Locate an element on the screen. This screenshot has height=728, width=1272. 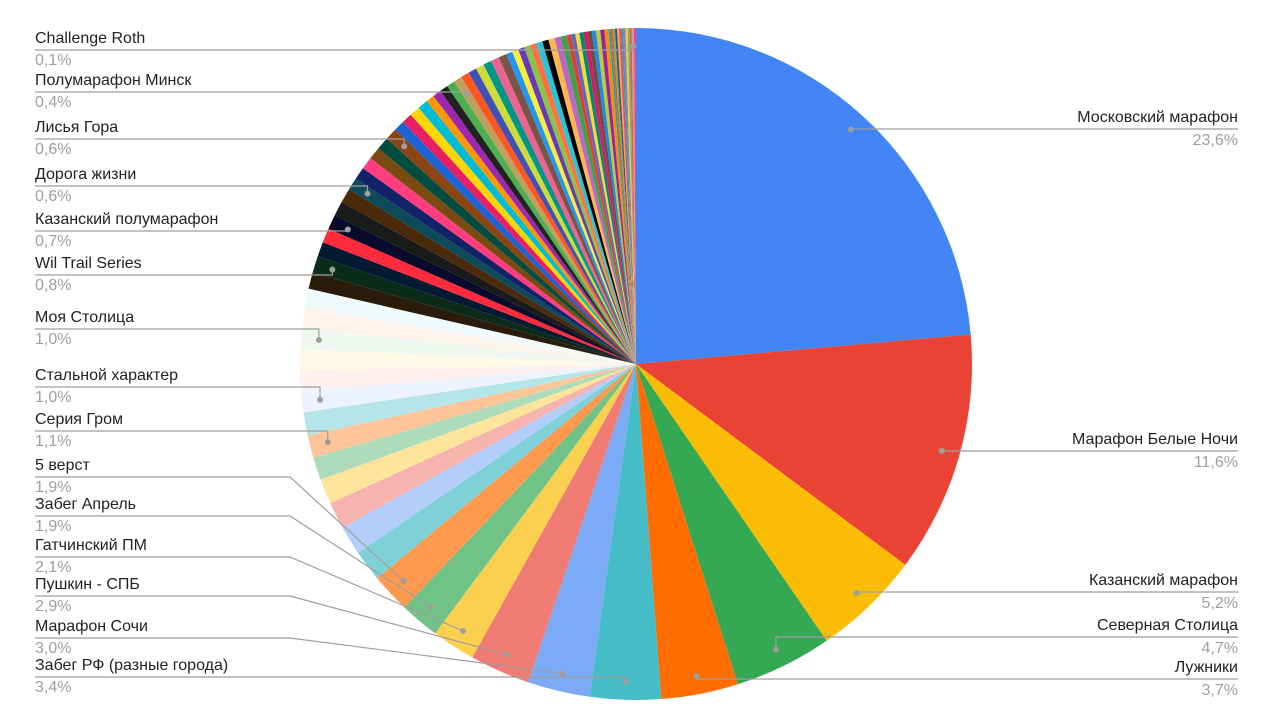
slice-label: Challenge Roth is located at coordinates (90, 38).